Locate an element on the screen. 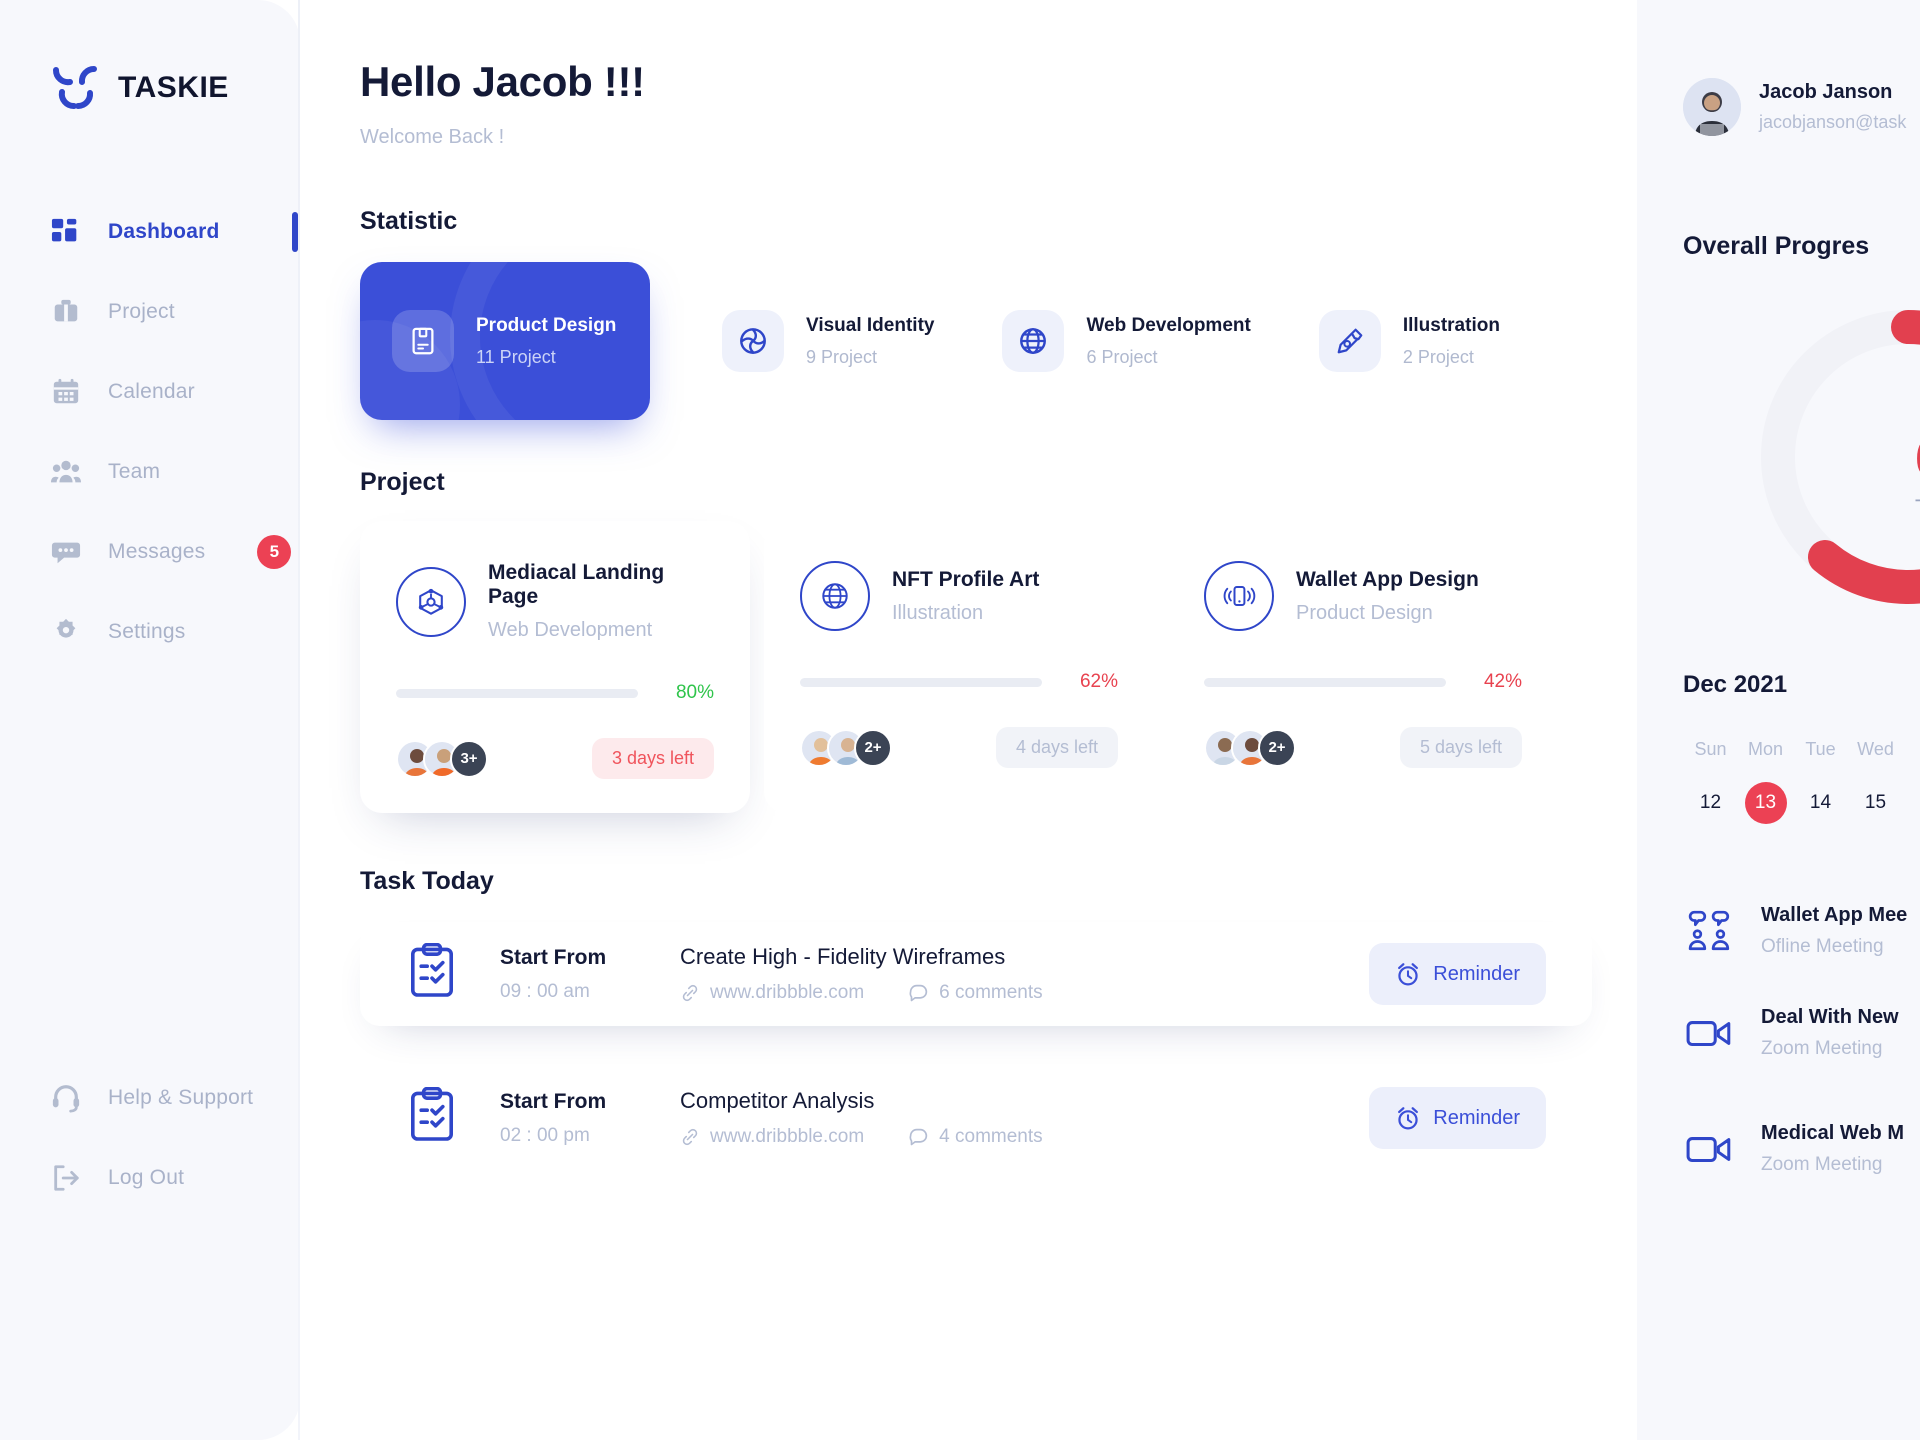 The height and width of the screenshot is (1440, 1920). sidebar-item-label: Calendar is located at coordinates (151, 391).